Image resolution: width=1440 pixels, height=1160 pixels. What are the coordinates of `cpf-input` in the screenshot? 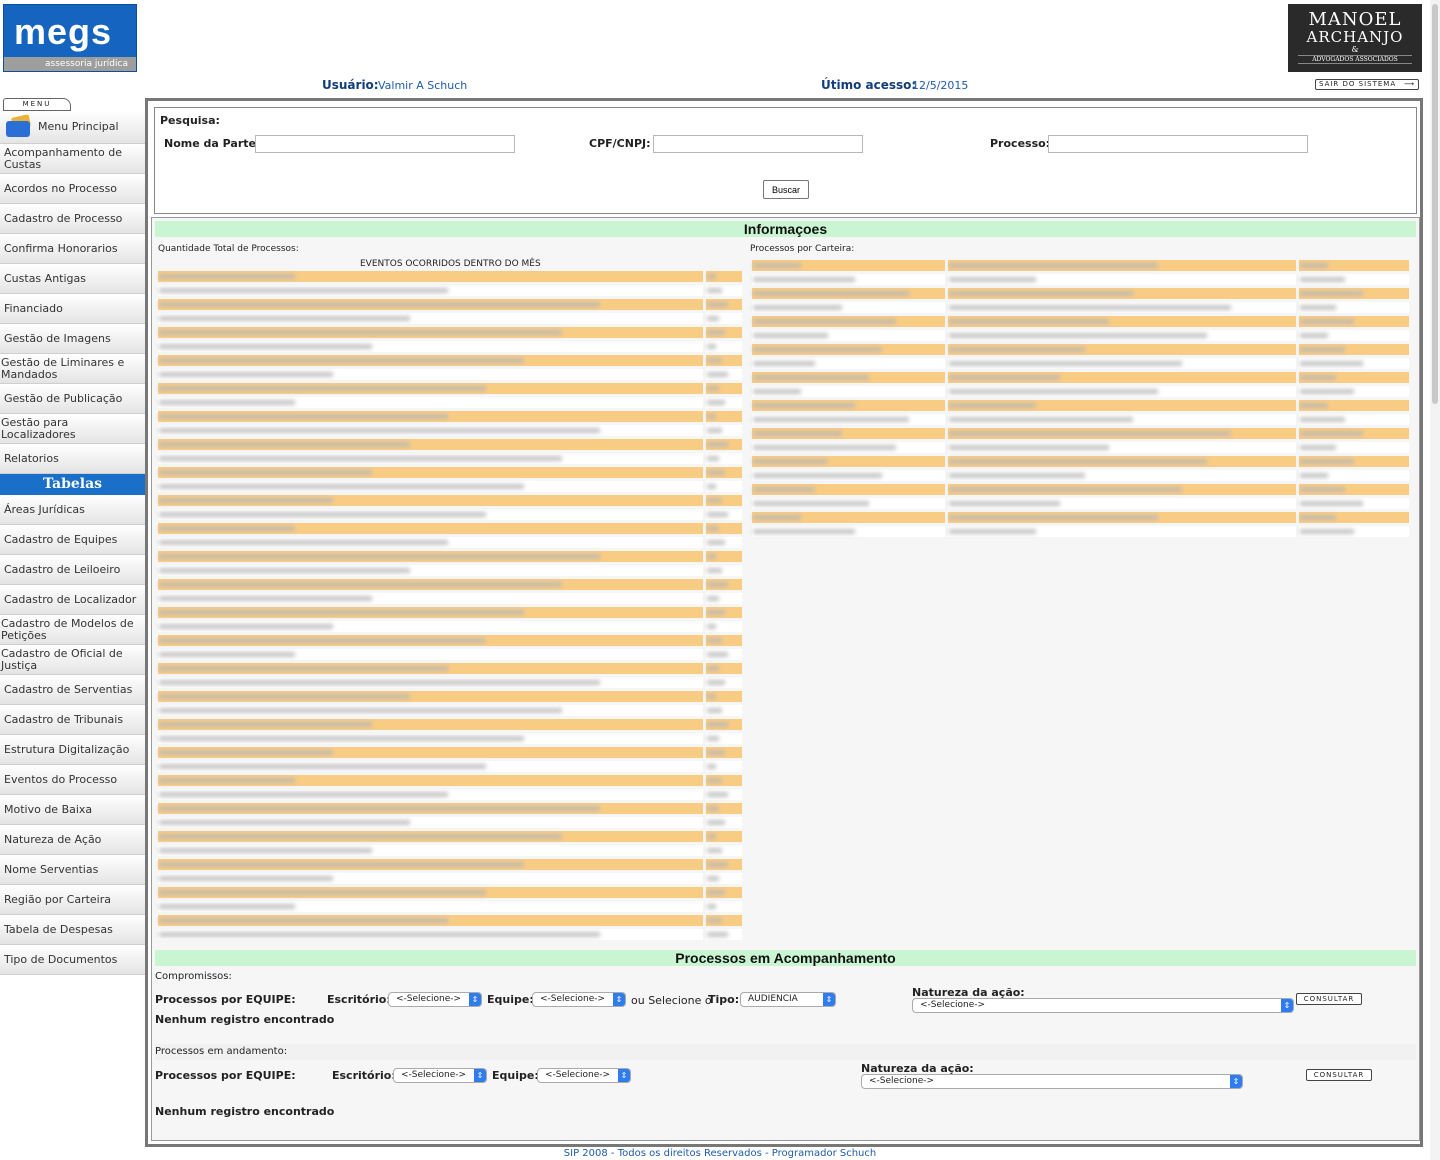 It's located at (758, 144).